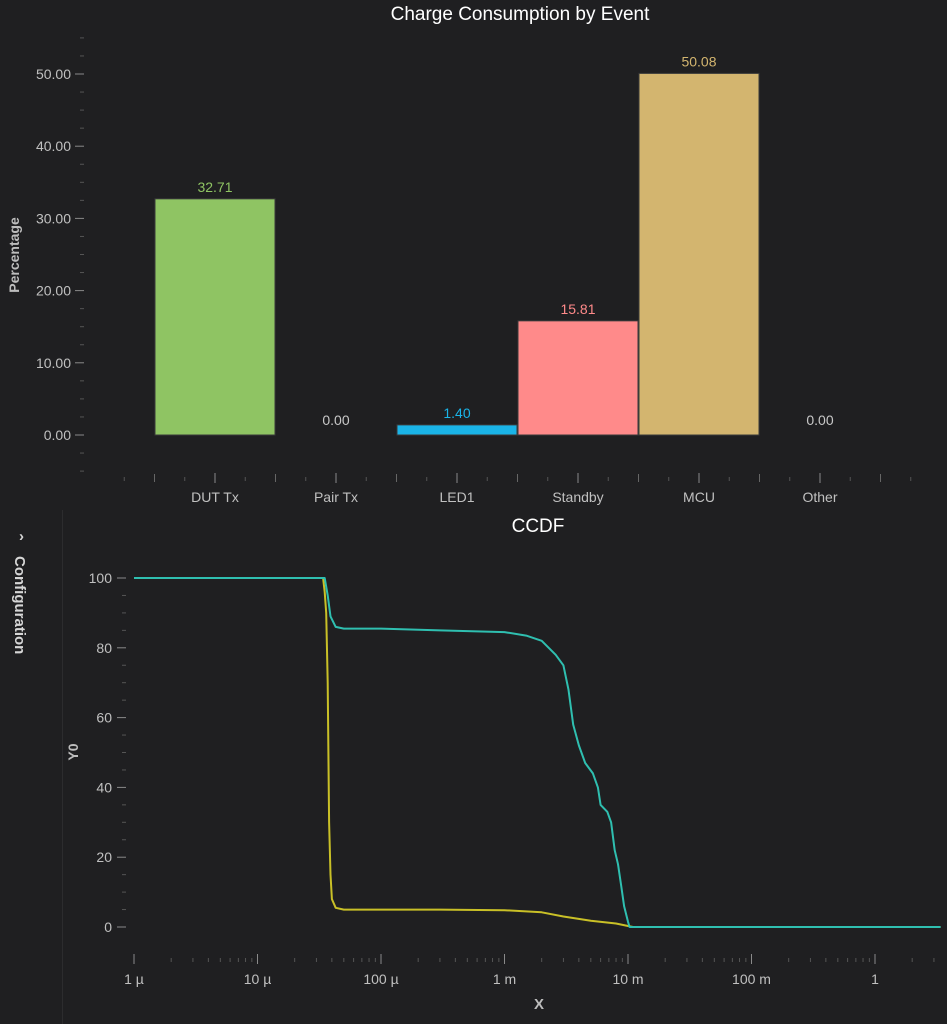 This screenshot has height=1024, width=947. I want to click on configuration-panel: › Configuration, so click(31, 767).